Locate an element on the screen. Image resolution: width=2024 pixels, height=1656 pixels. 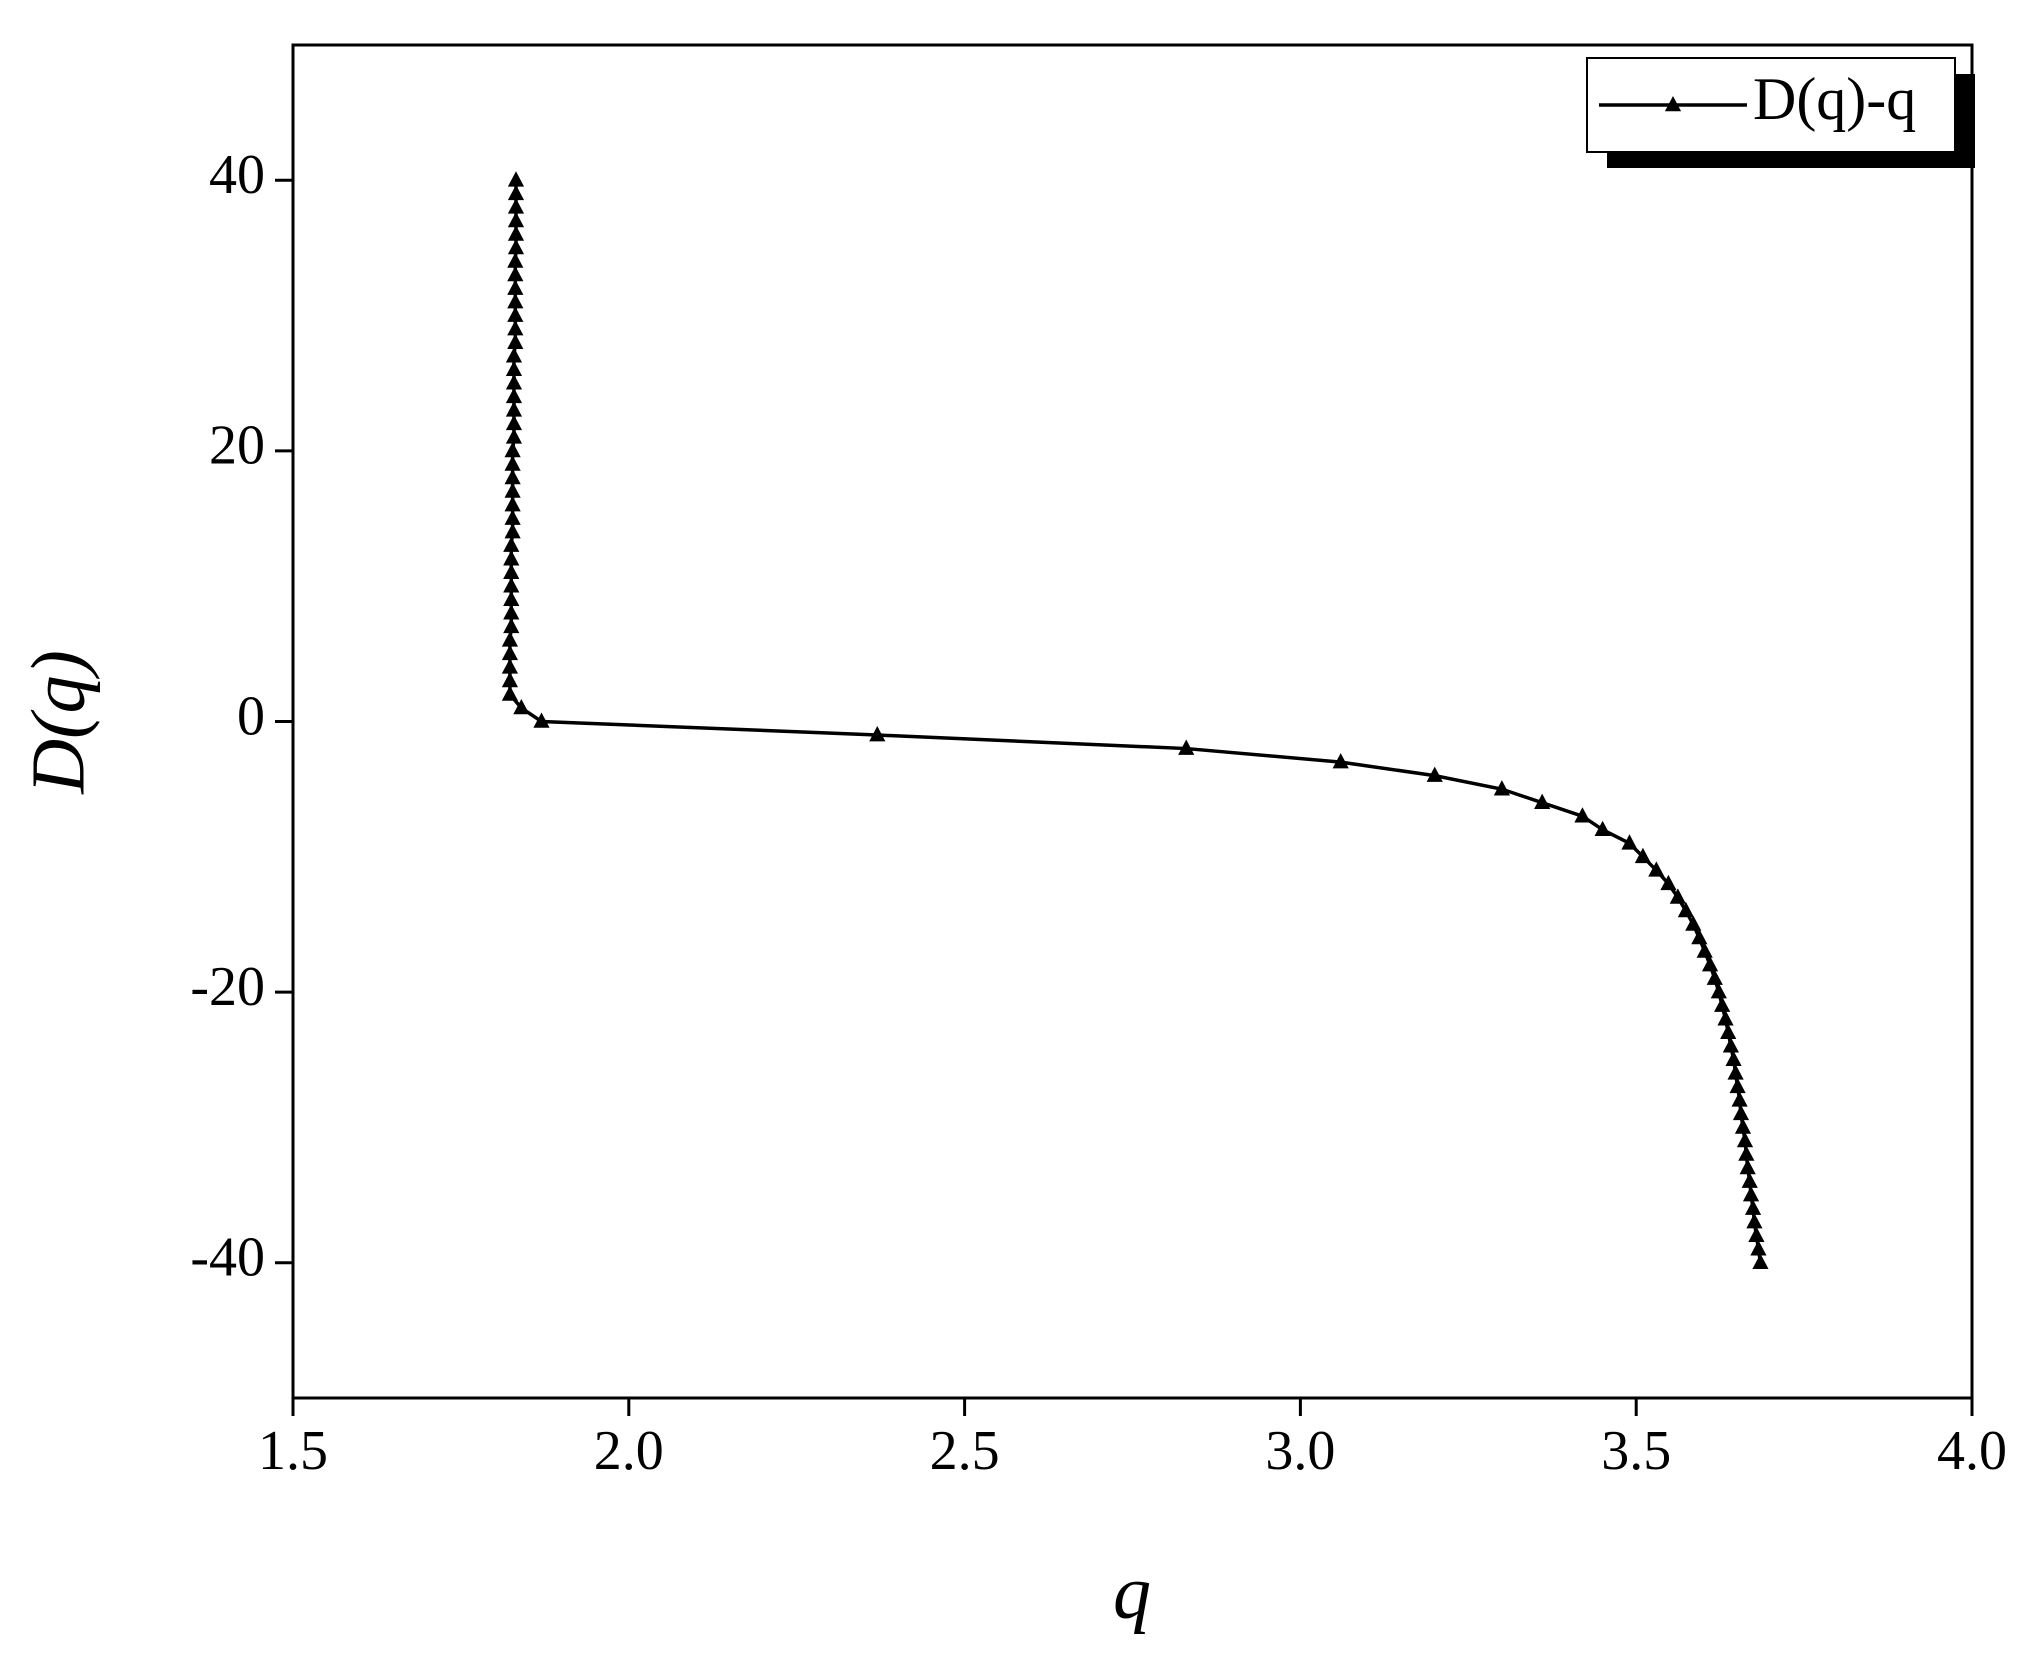
x-tick-label: 2.5 is located at coordinates (965, 1451).